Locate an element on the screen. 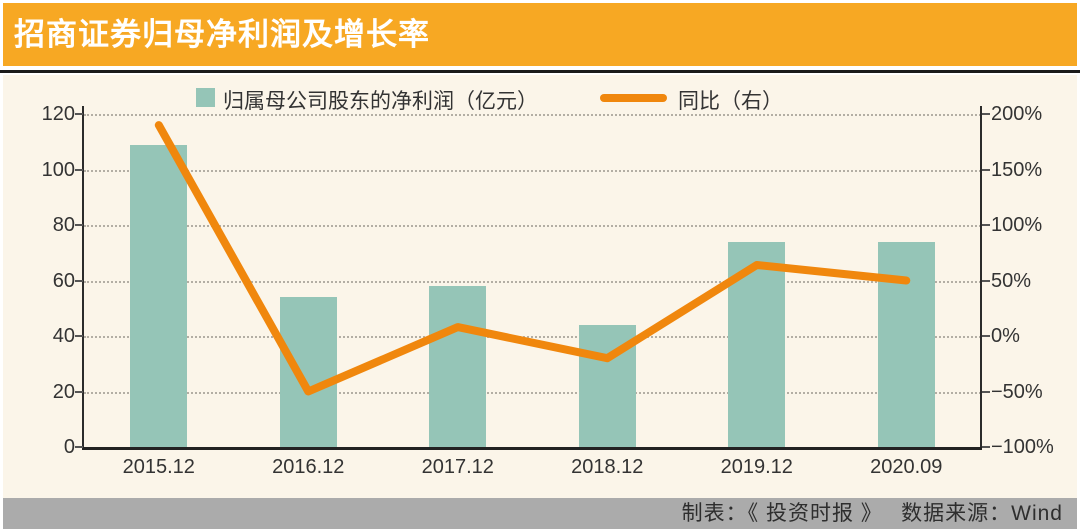 The height and width of the screenshot is (532, 1080). left-axis-tick-label: 60 is located at coordinates (63, 280).